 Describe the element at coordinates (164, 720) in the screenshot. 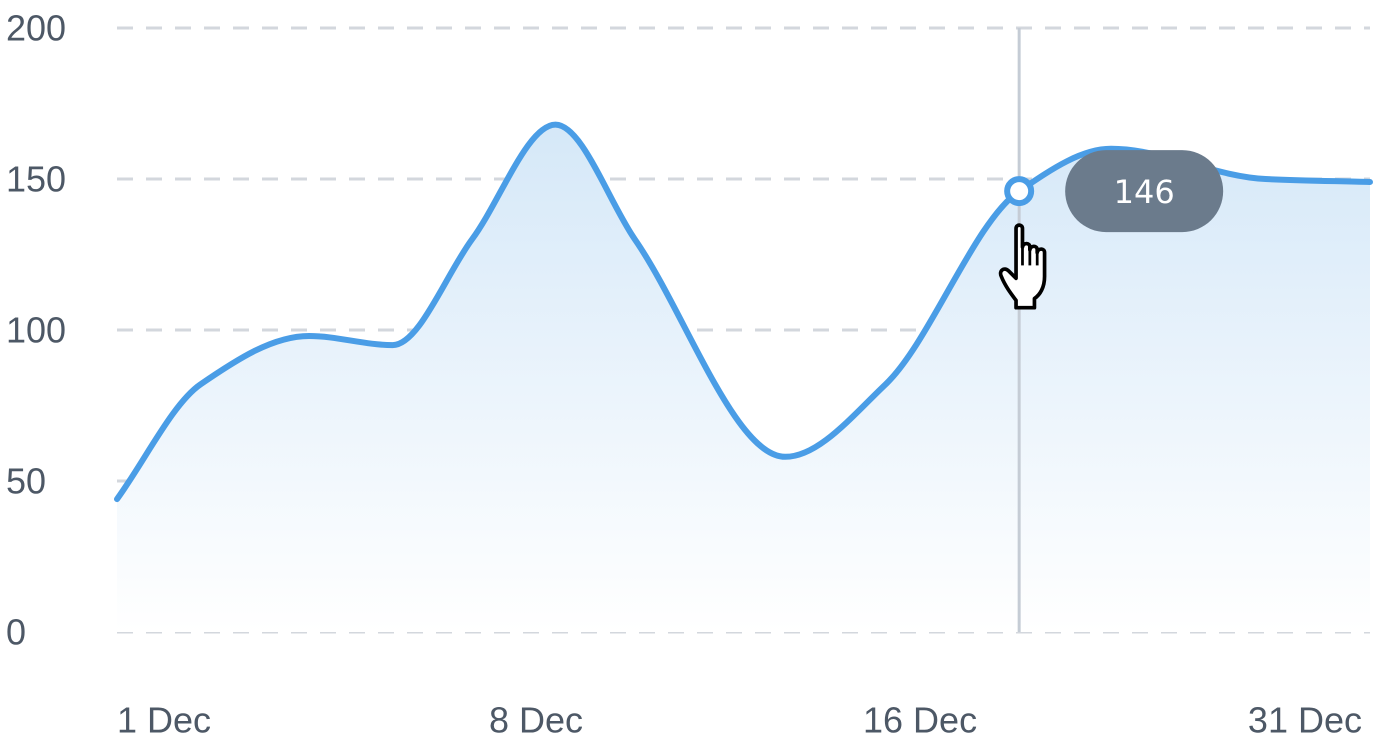

I see `x-tick-label: 1 Dec` at that location.